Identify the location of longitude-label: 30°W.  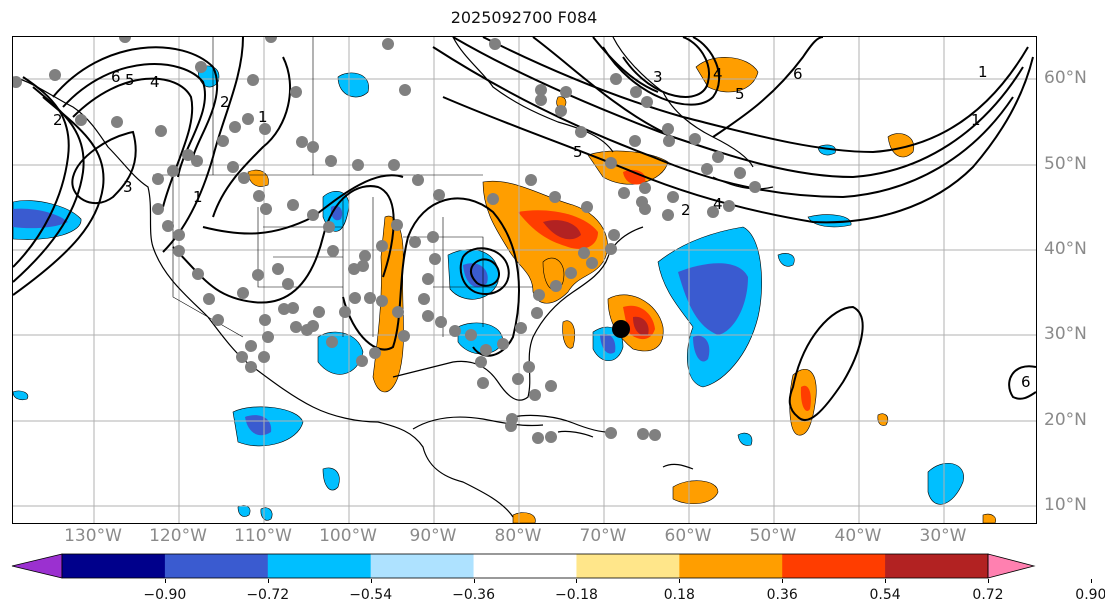
(943, 536).